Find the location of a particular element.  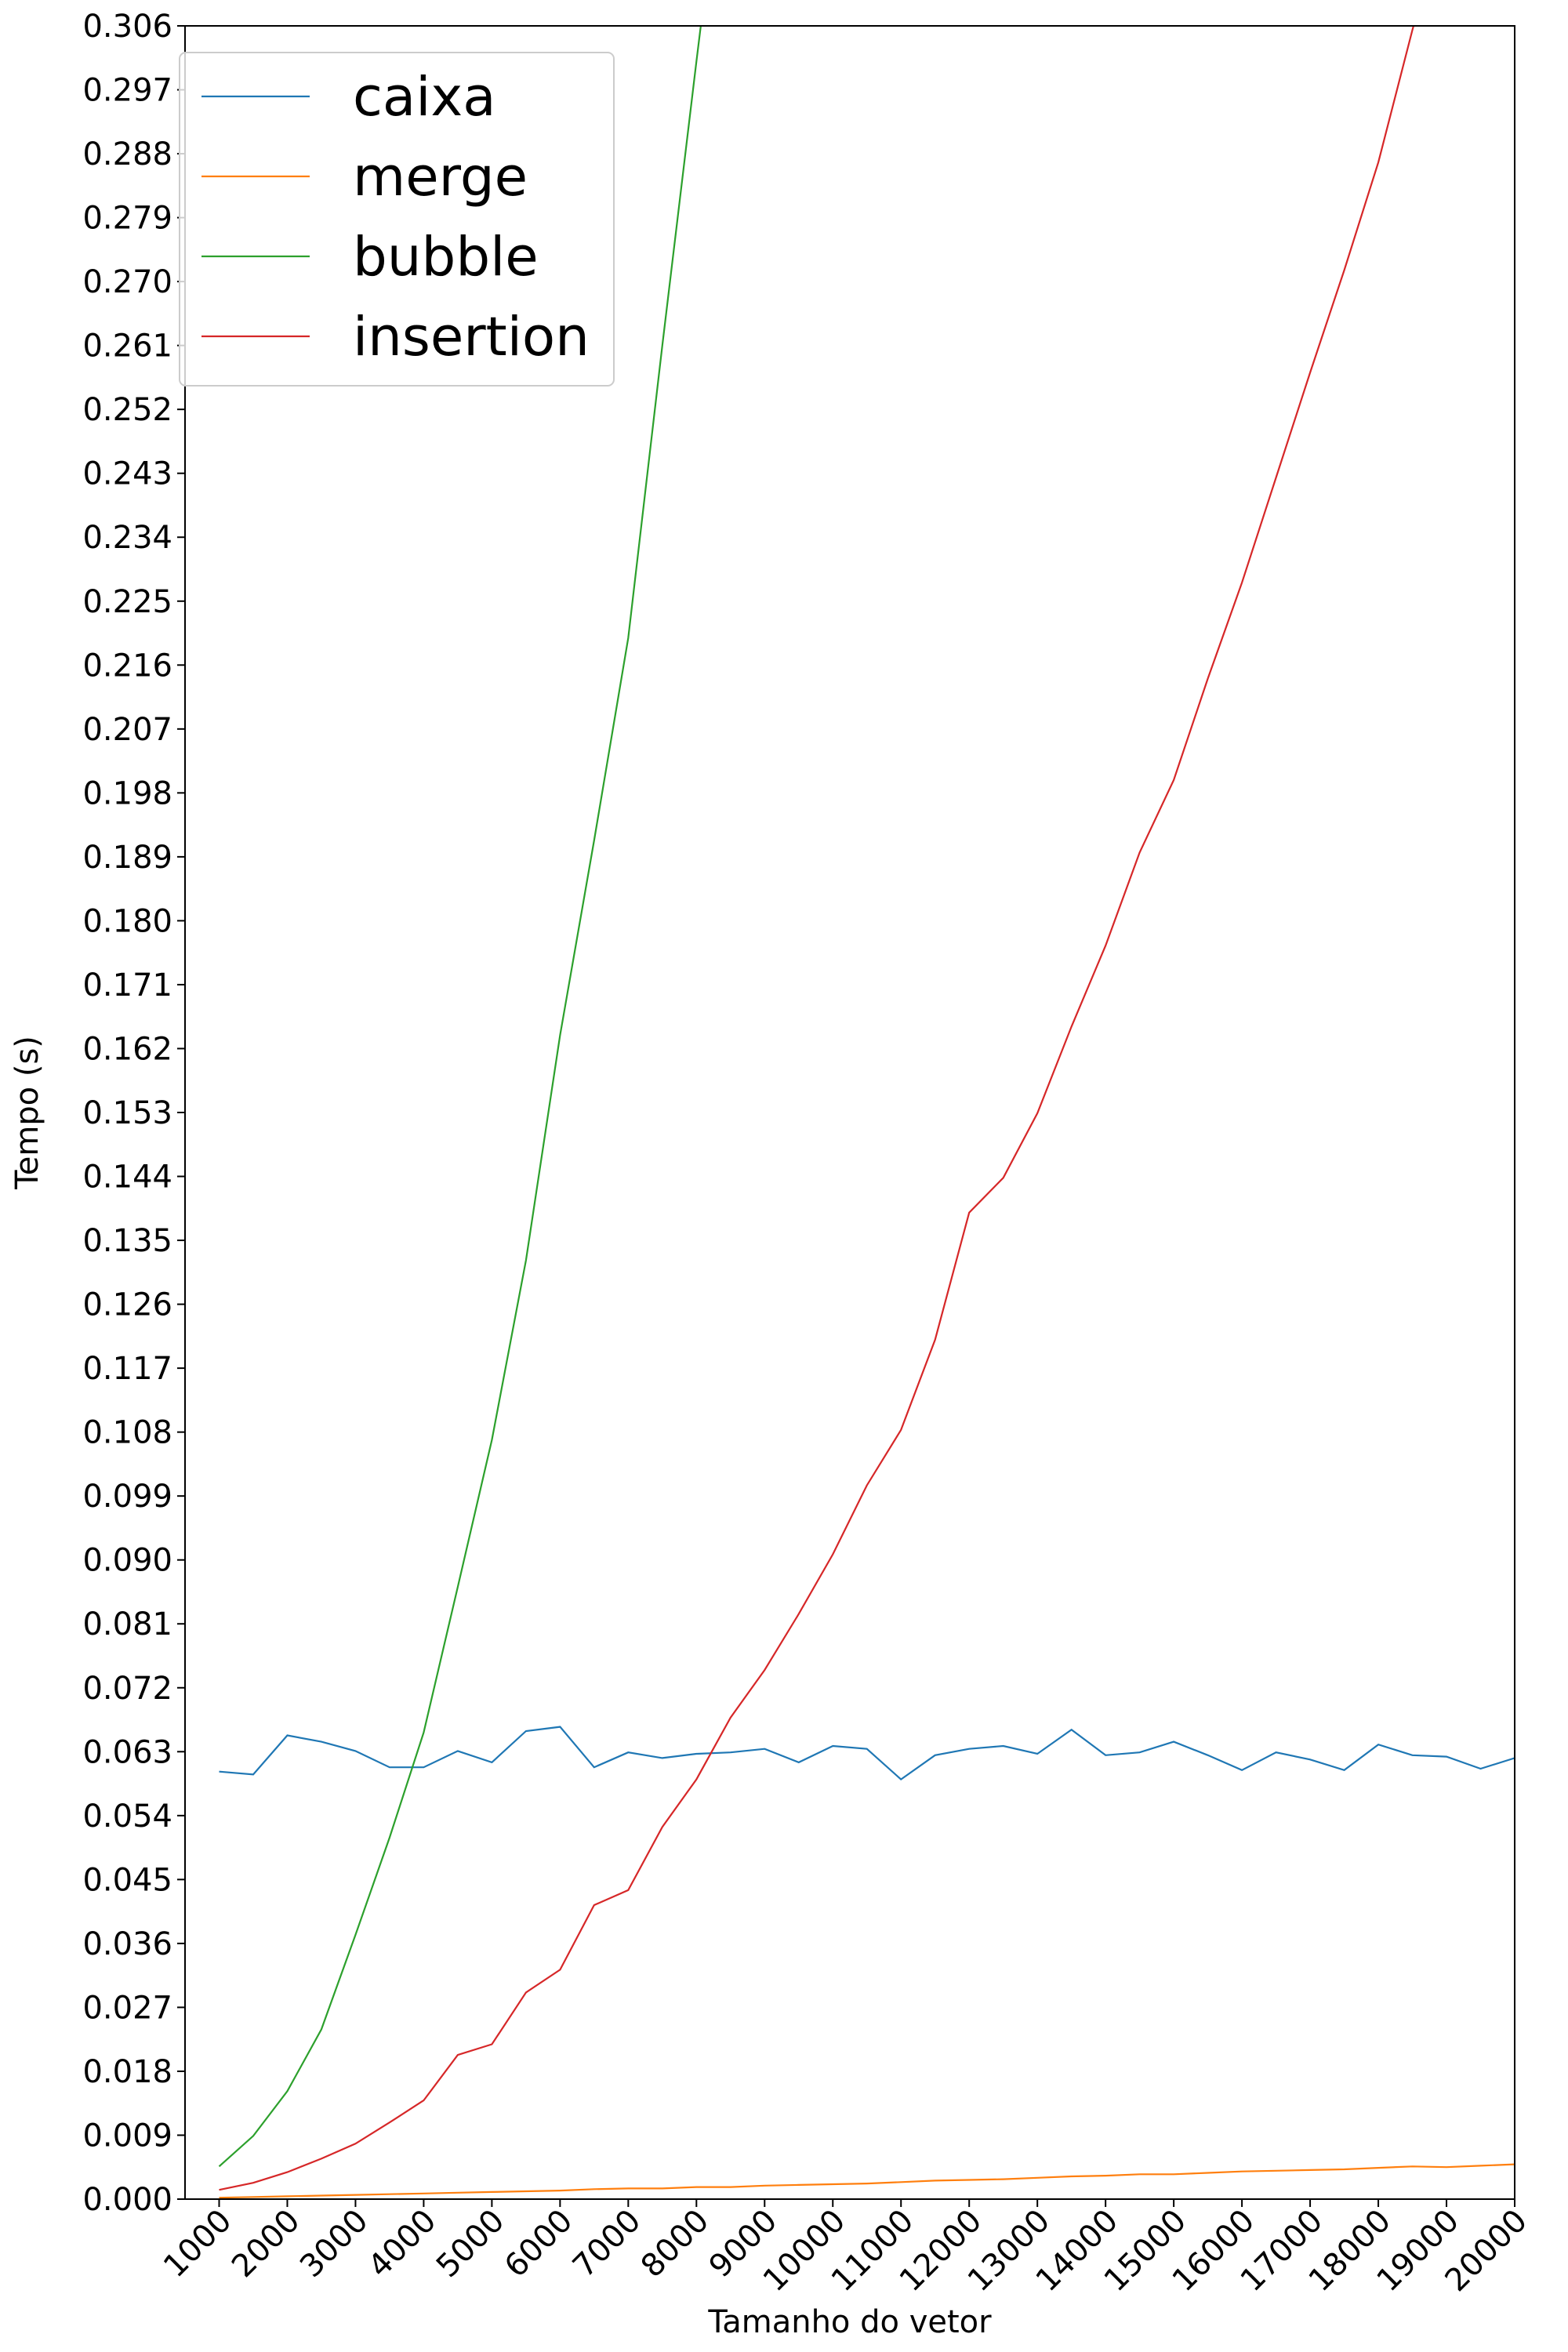

y-tick-label: 0.162 is located at coordinates (127, 1049).